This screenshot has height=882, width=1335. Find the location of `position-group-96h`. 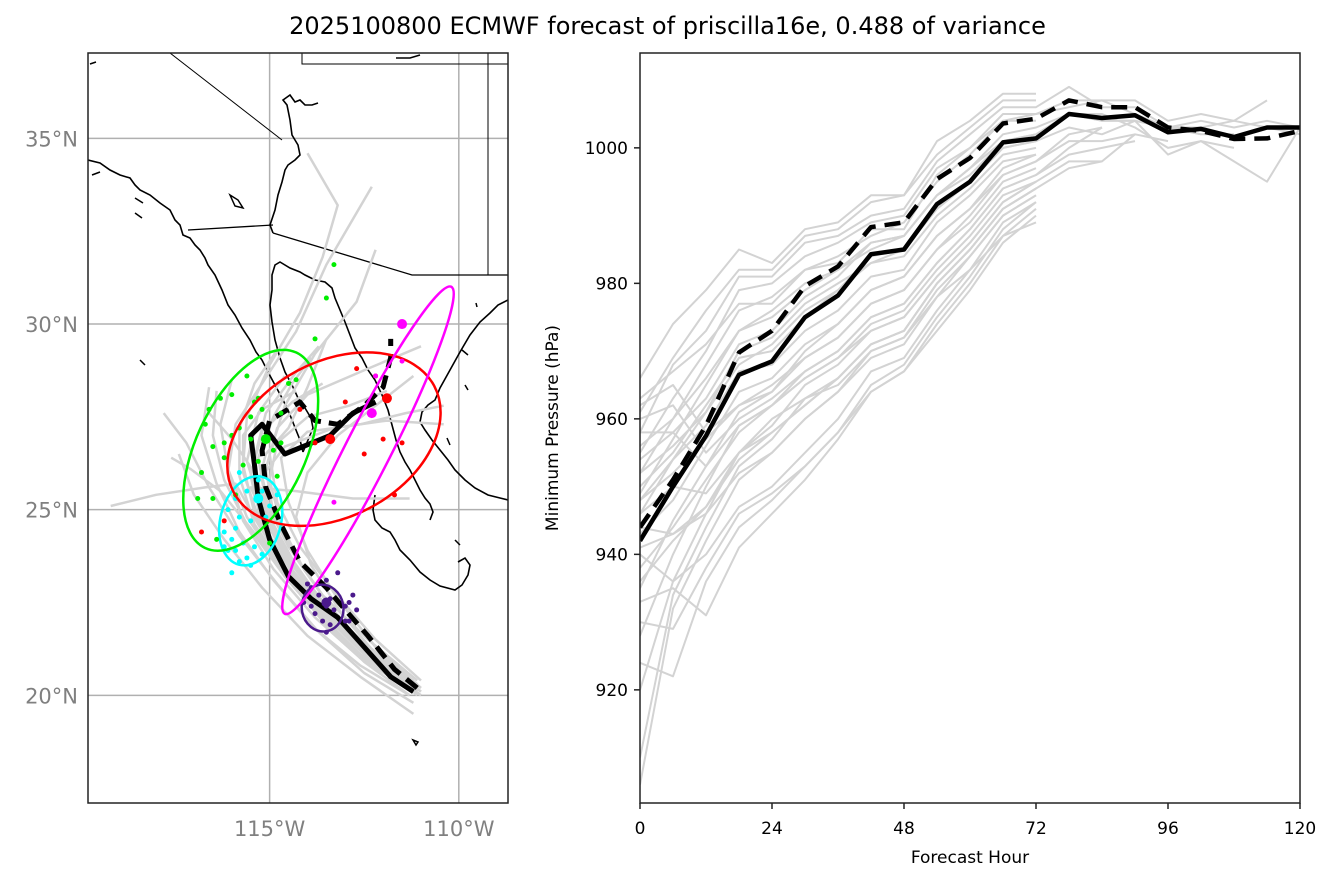

position-group-96h is located at coordinates (320, 443).